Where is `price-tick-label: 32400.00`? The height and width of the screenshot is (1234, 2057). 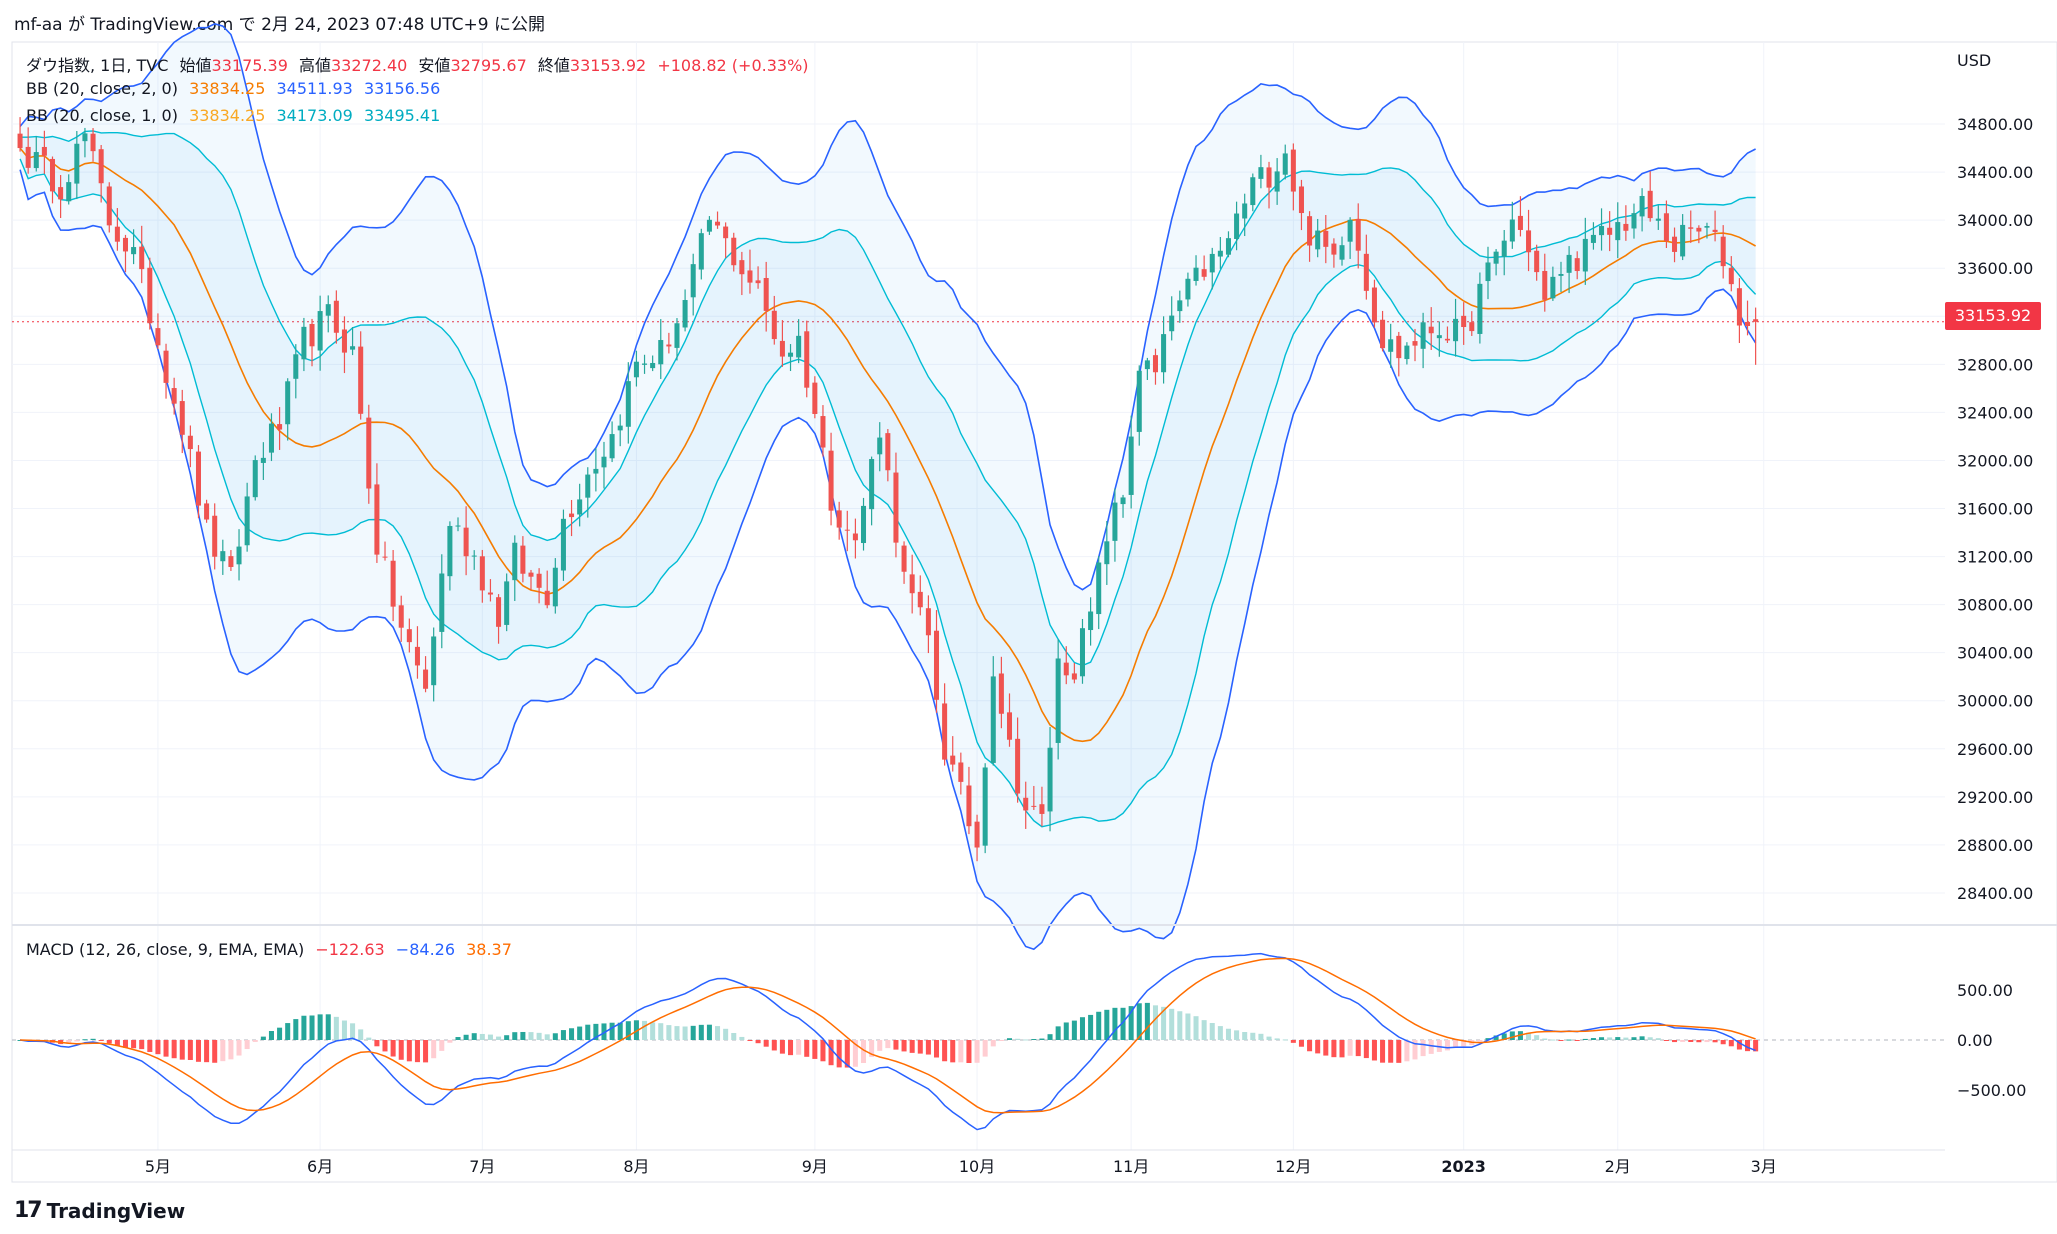 price-tick-label: 32400.00 is located at coordinates (1995, 412).